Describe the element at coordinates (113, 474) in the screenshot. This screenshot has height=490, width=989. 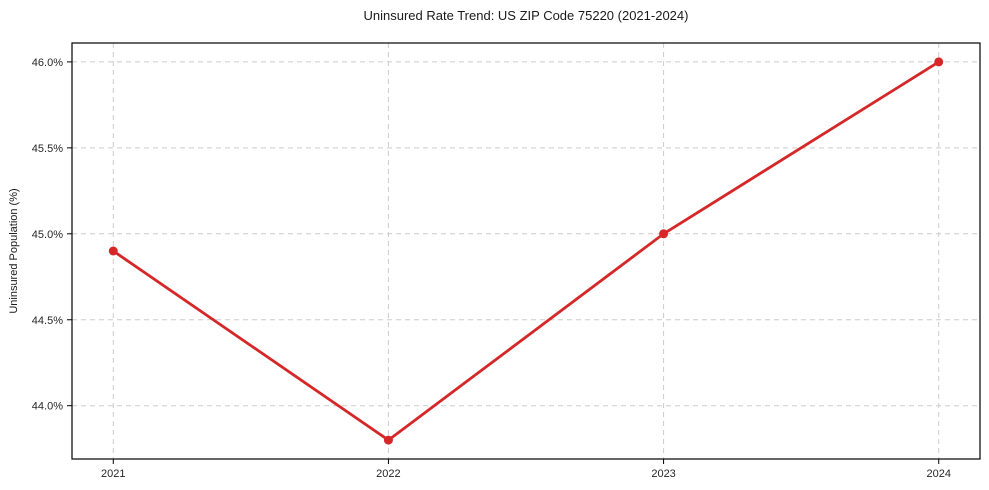
I see `x-tick-label: 2021` at that location.